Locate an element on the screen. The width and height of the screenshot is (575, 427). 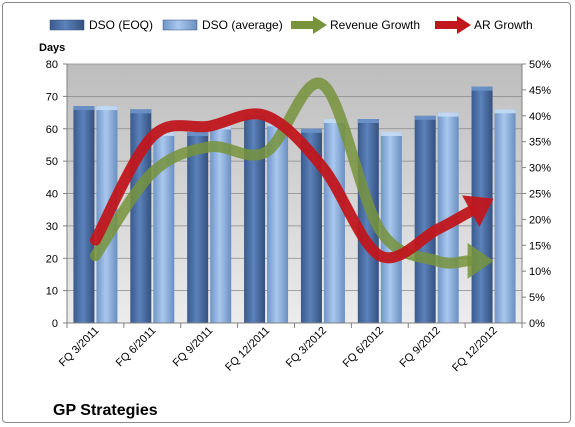
legend-swatch-dso-average is located at coordinates (180, 25).